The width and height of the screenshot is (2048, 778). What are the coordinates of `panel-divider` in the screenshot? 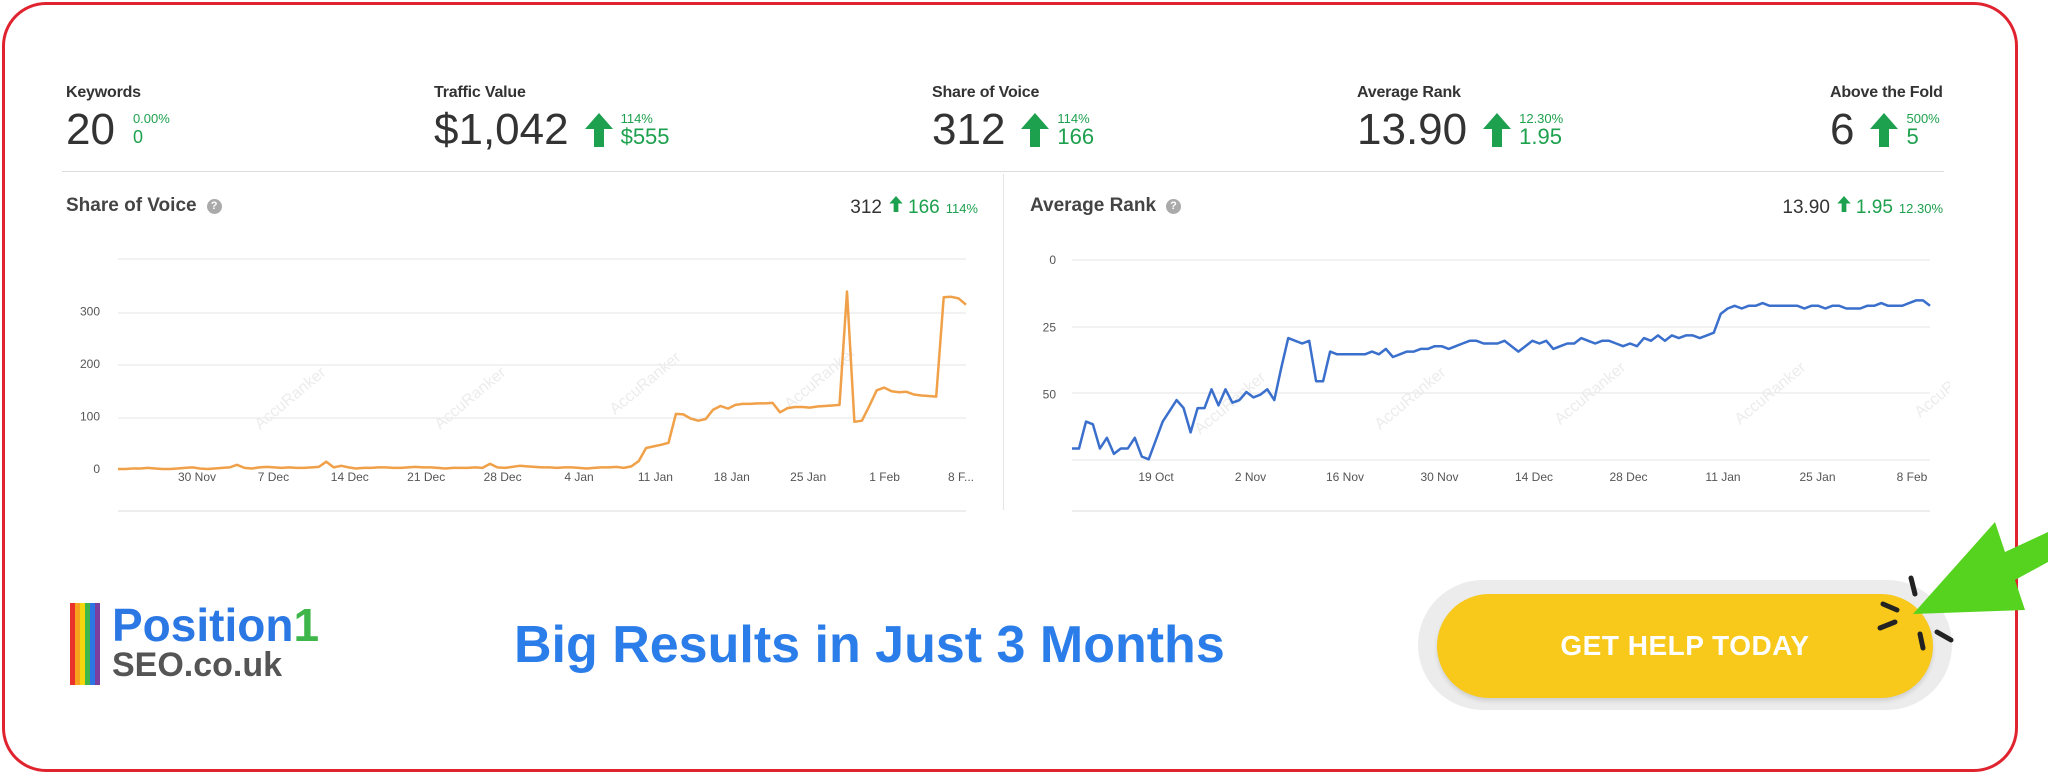 It's located at (1003, 342).